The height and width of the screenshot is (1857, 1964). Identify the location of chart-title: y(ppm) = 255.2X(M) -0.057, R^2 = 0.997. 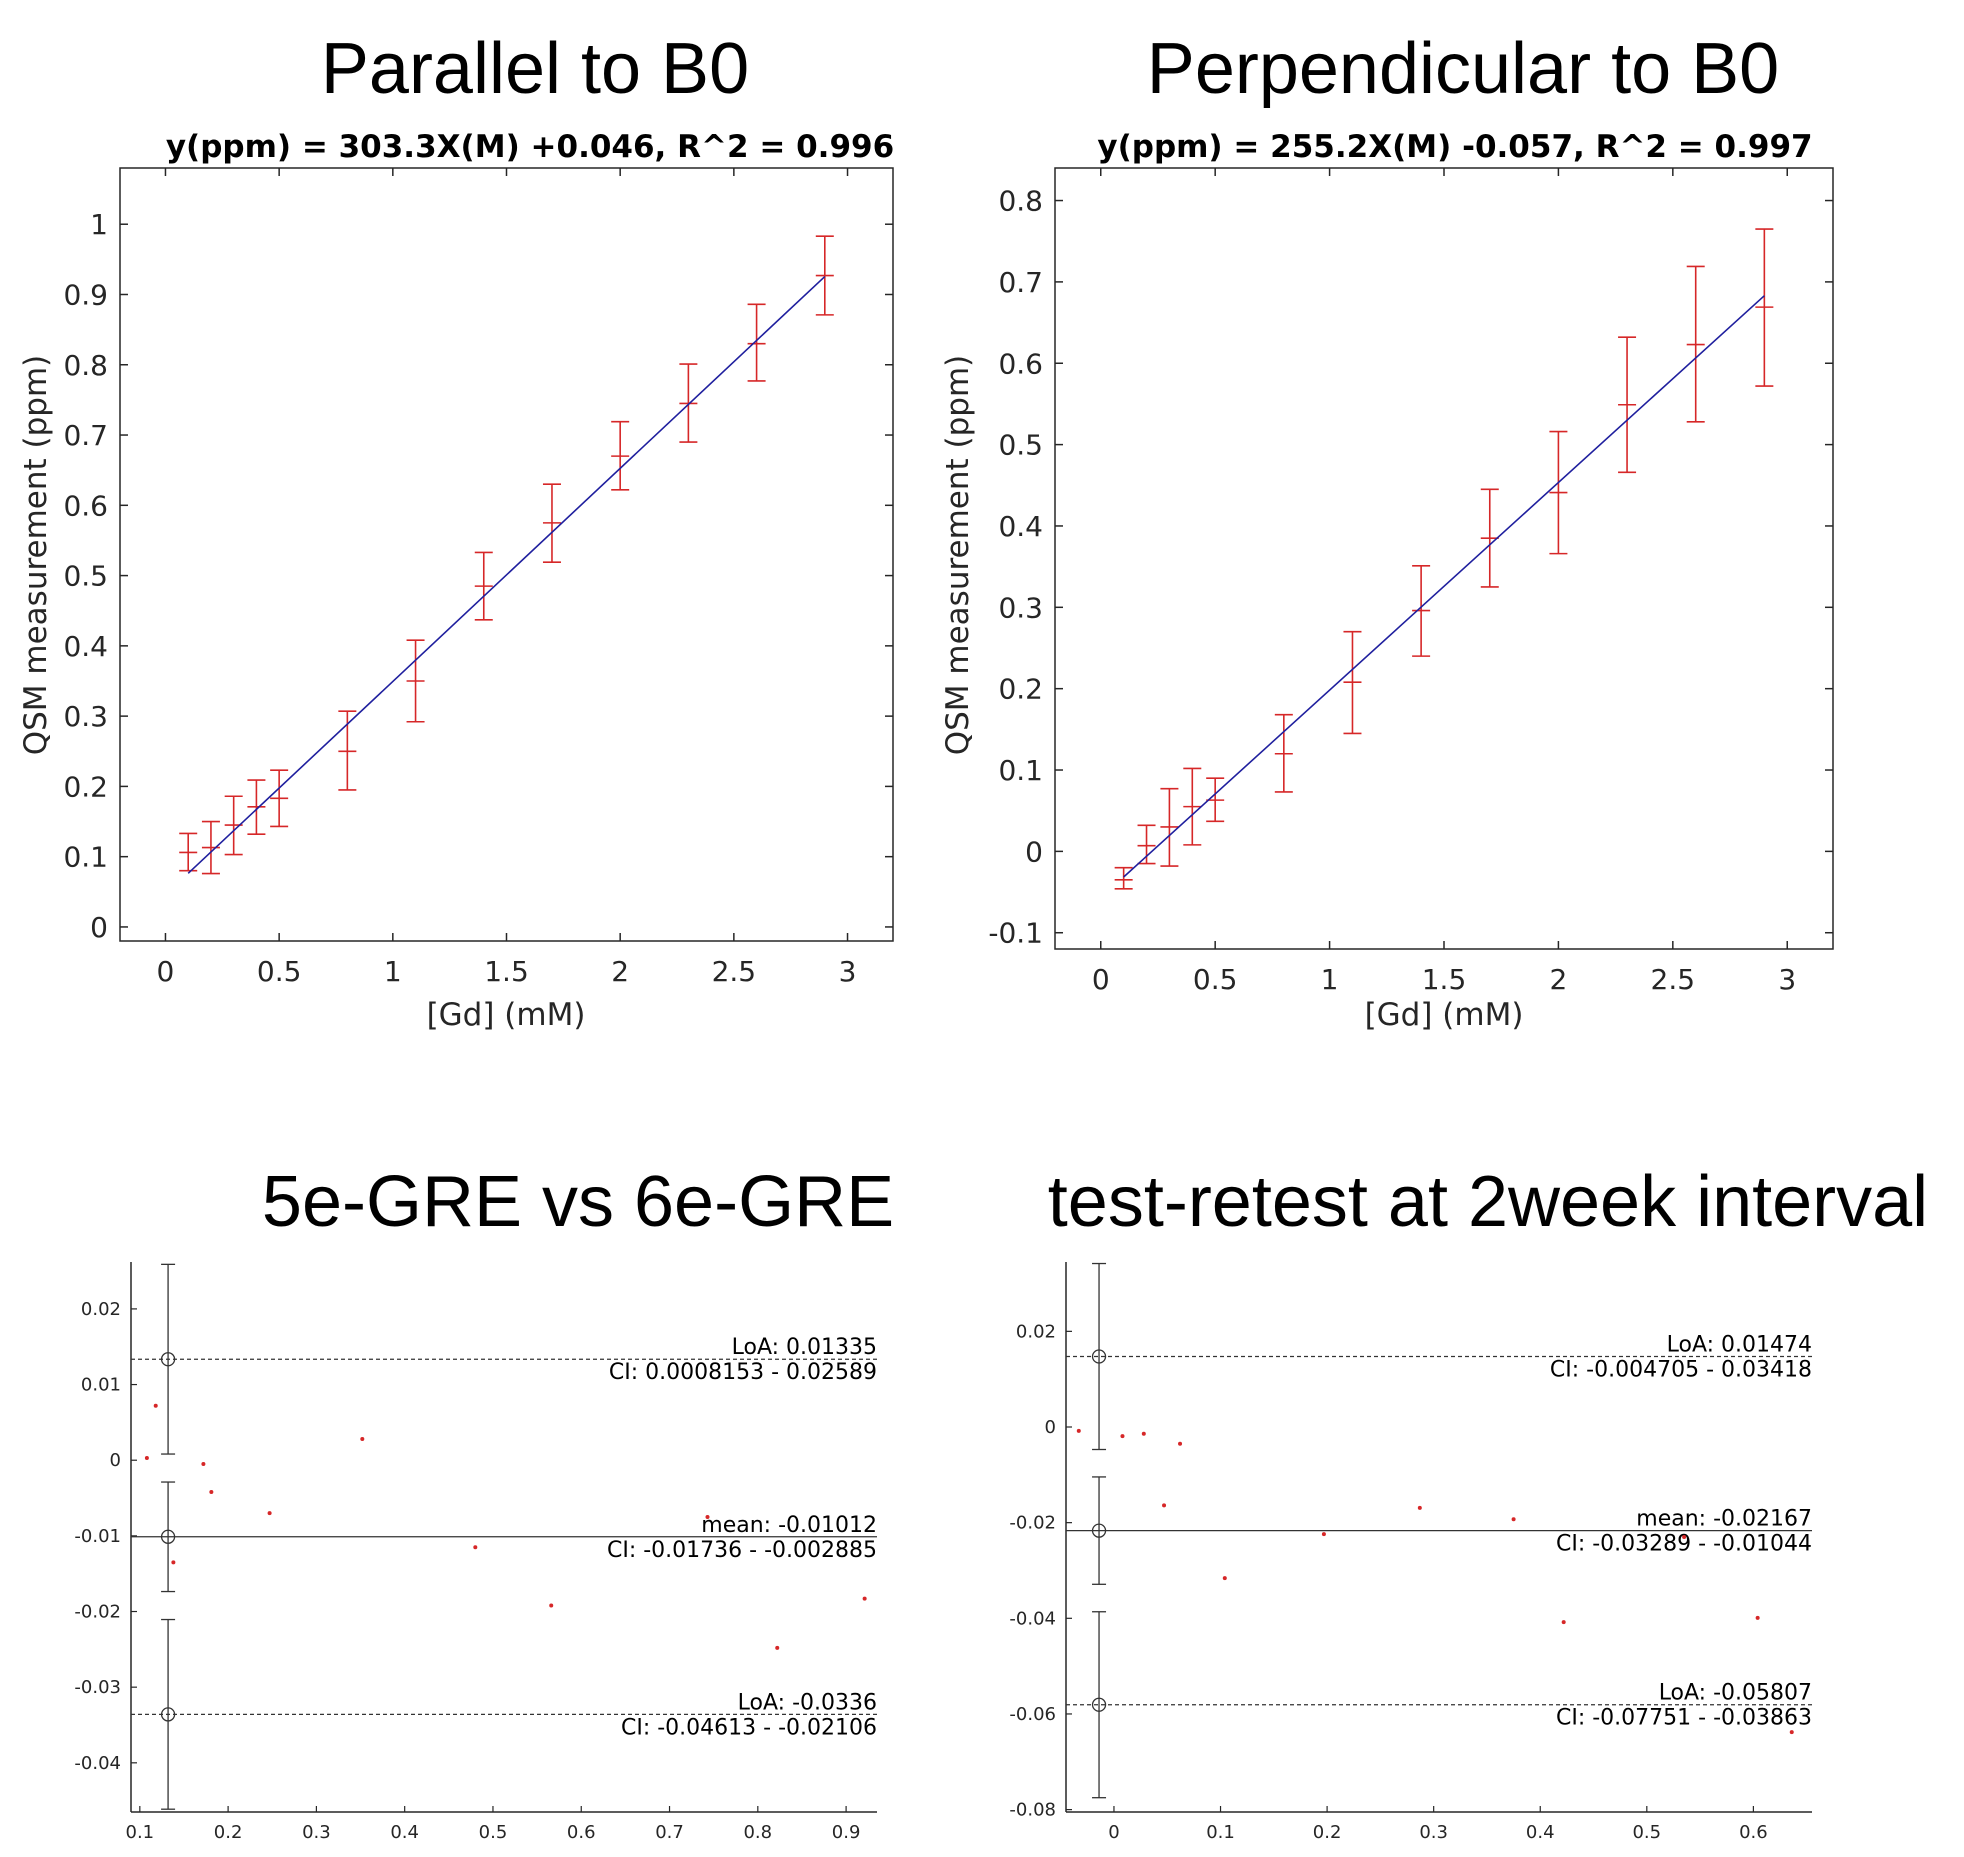
(1454, 147).